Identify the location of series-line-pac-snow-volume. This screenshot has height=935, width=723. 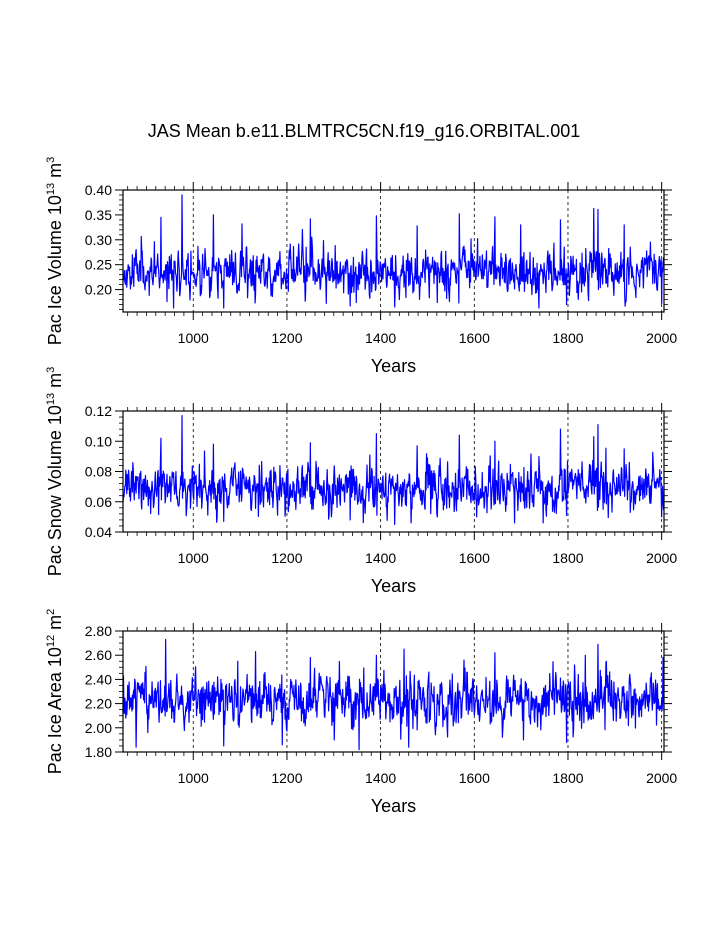
(393, 470).